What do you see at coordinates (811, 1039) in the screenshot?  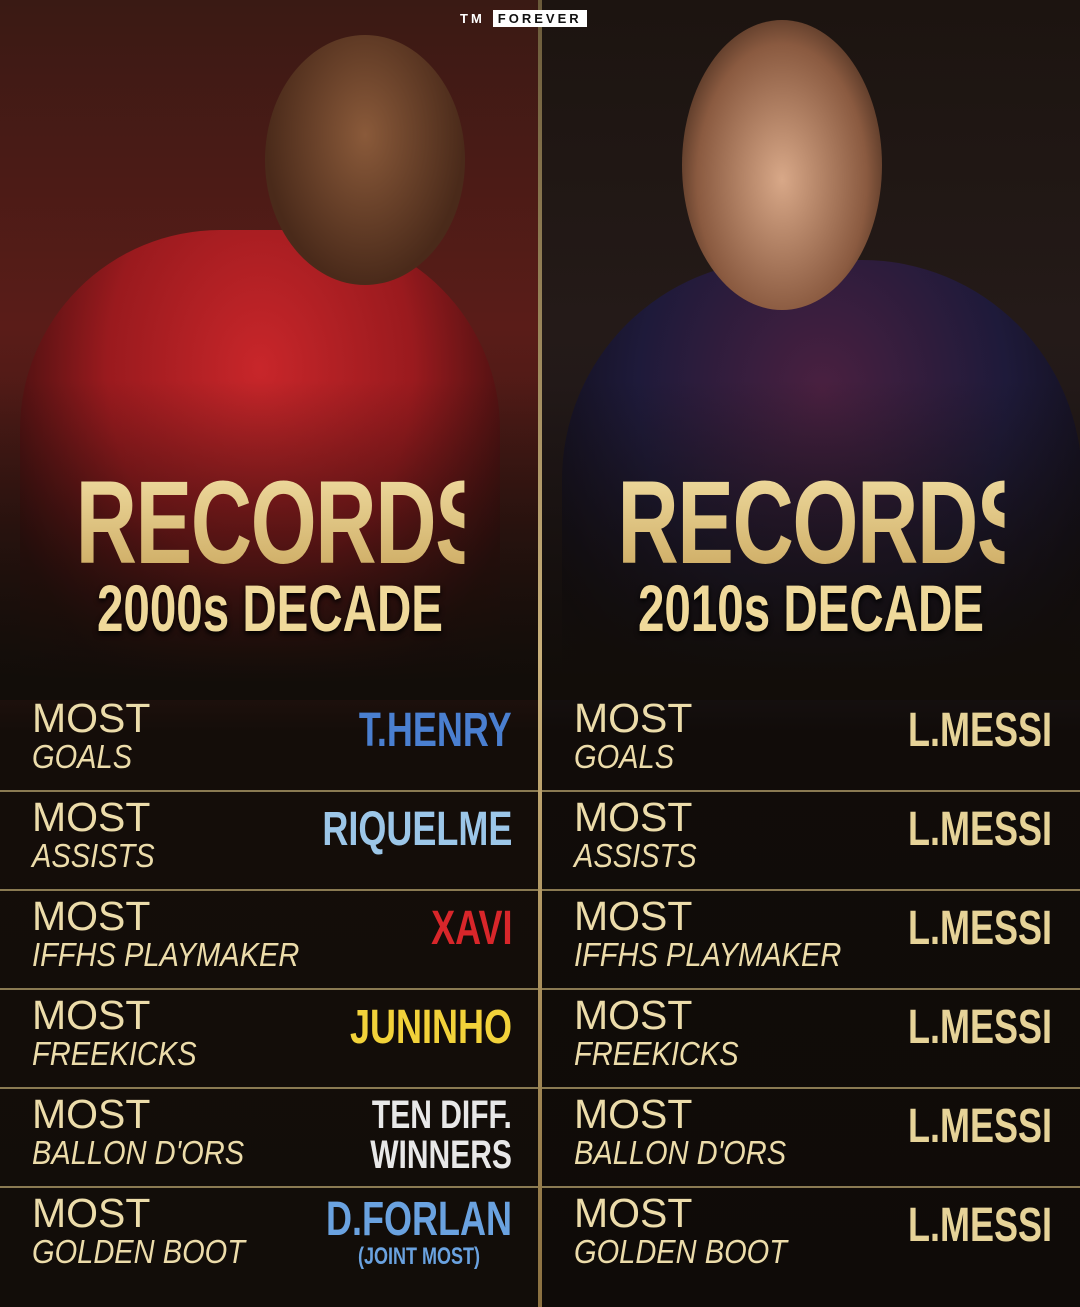 I see `record-row-freekicks: MOST FREEKICKS L.MESSI` at bounding box center [811, 1039].